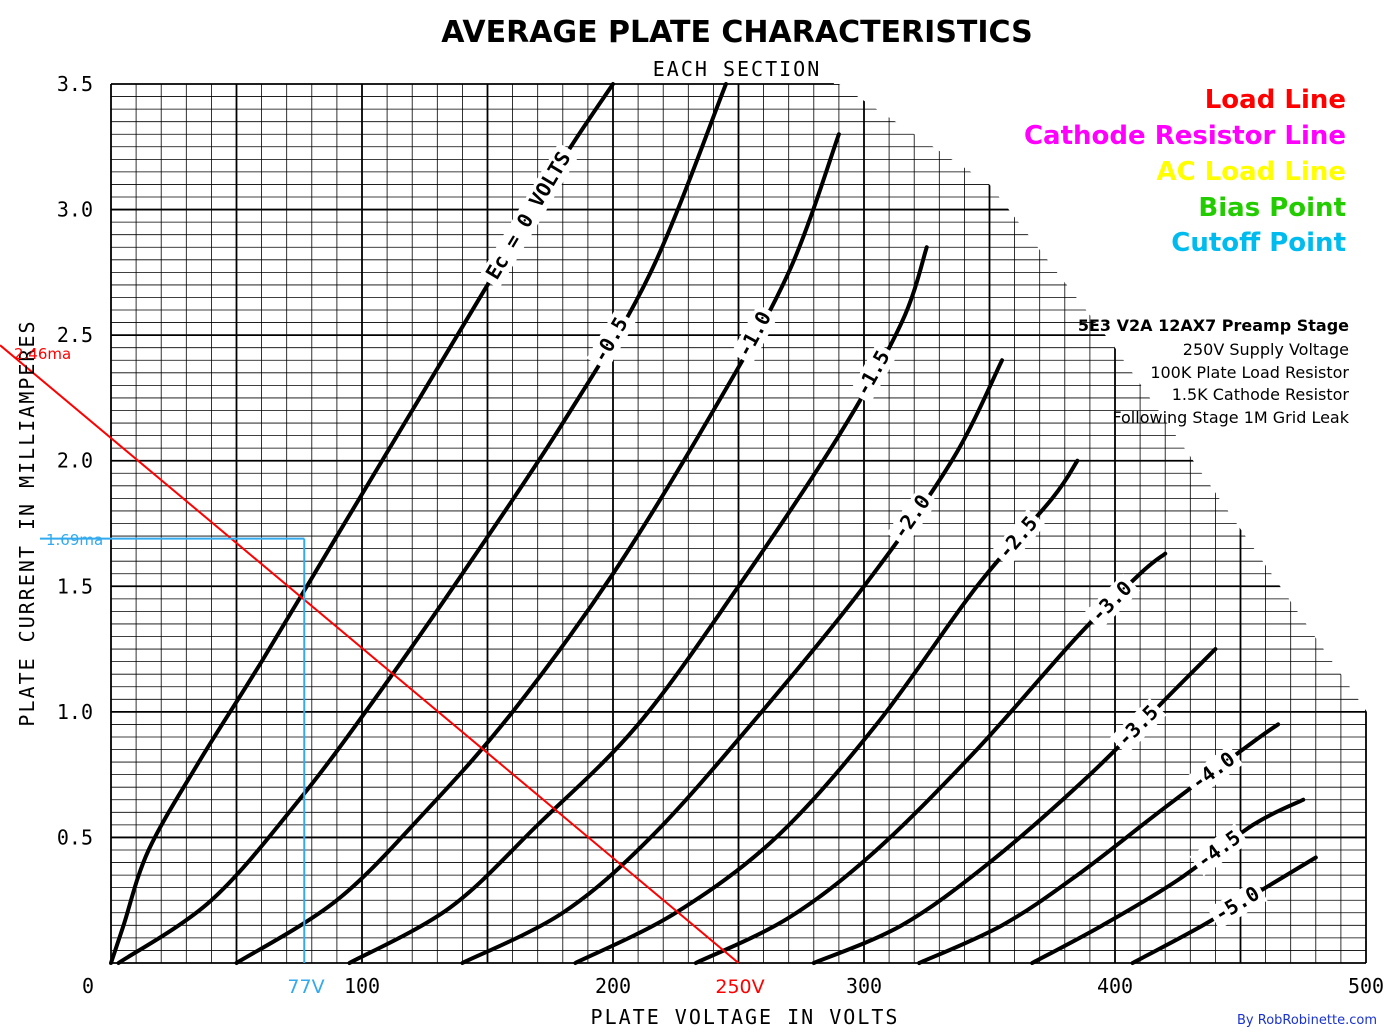 The height and width of the screenshot is (1036, 1395). I want to click on x-axis-label: PLATE VOLTAGE IN VOLTS, so click(745, 1017).